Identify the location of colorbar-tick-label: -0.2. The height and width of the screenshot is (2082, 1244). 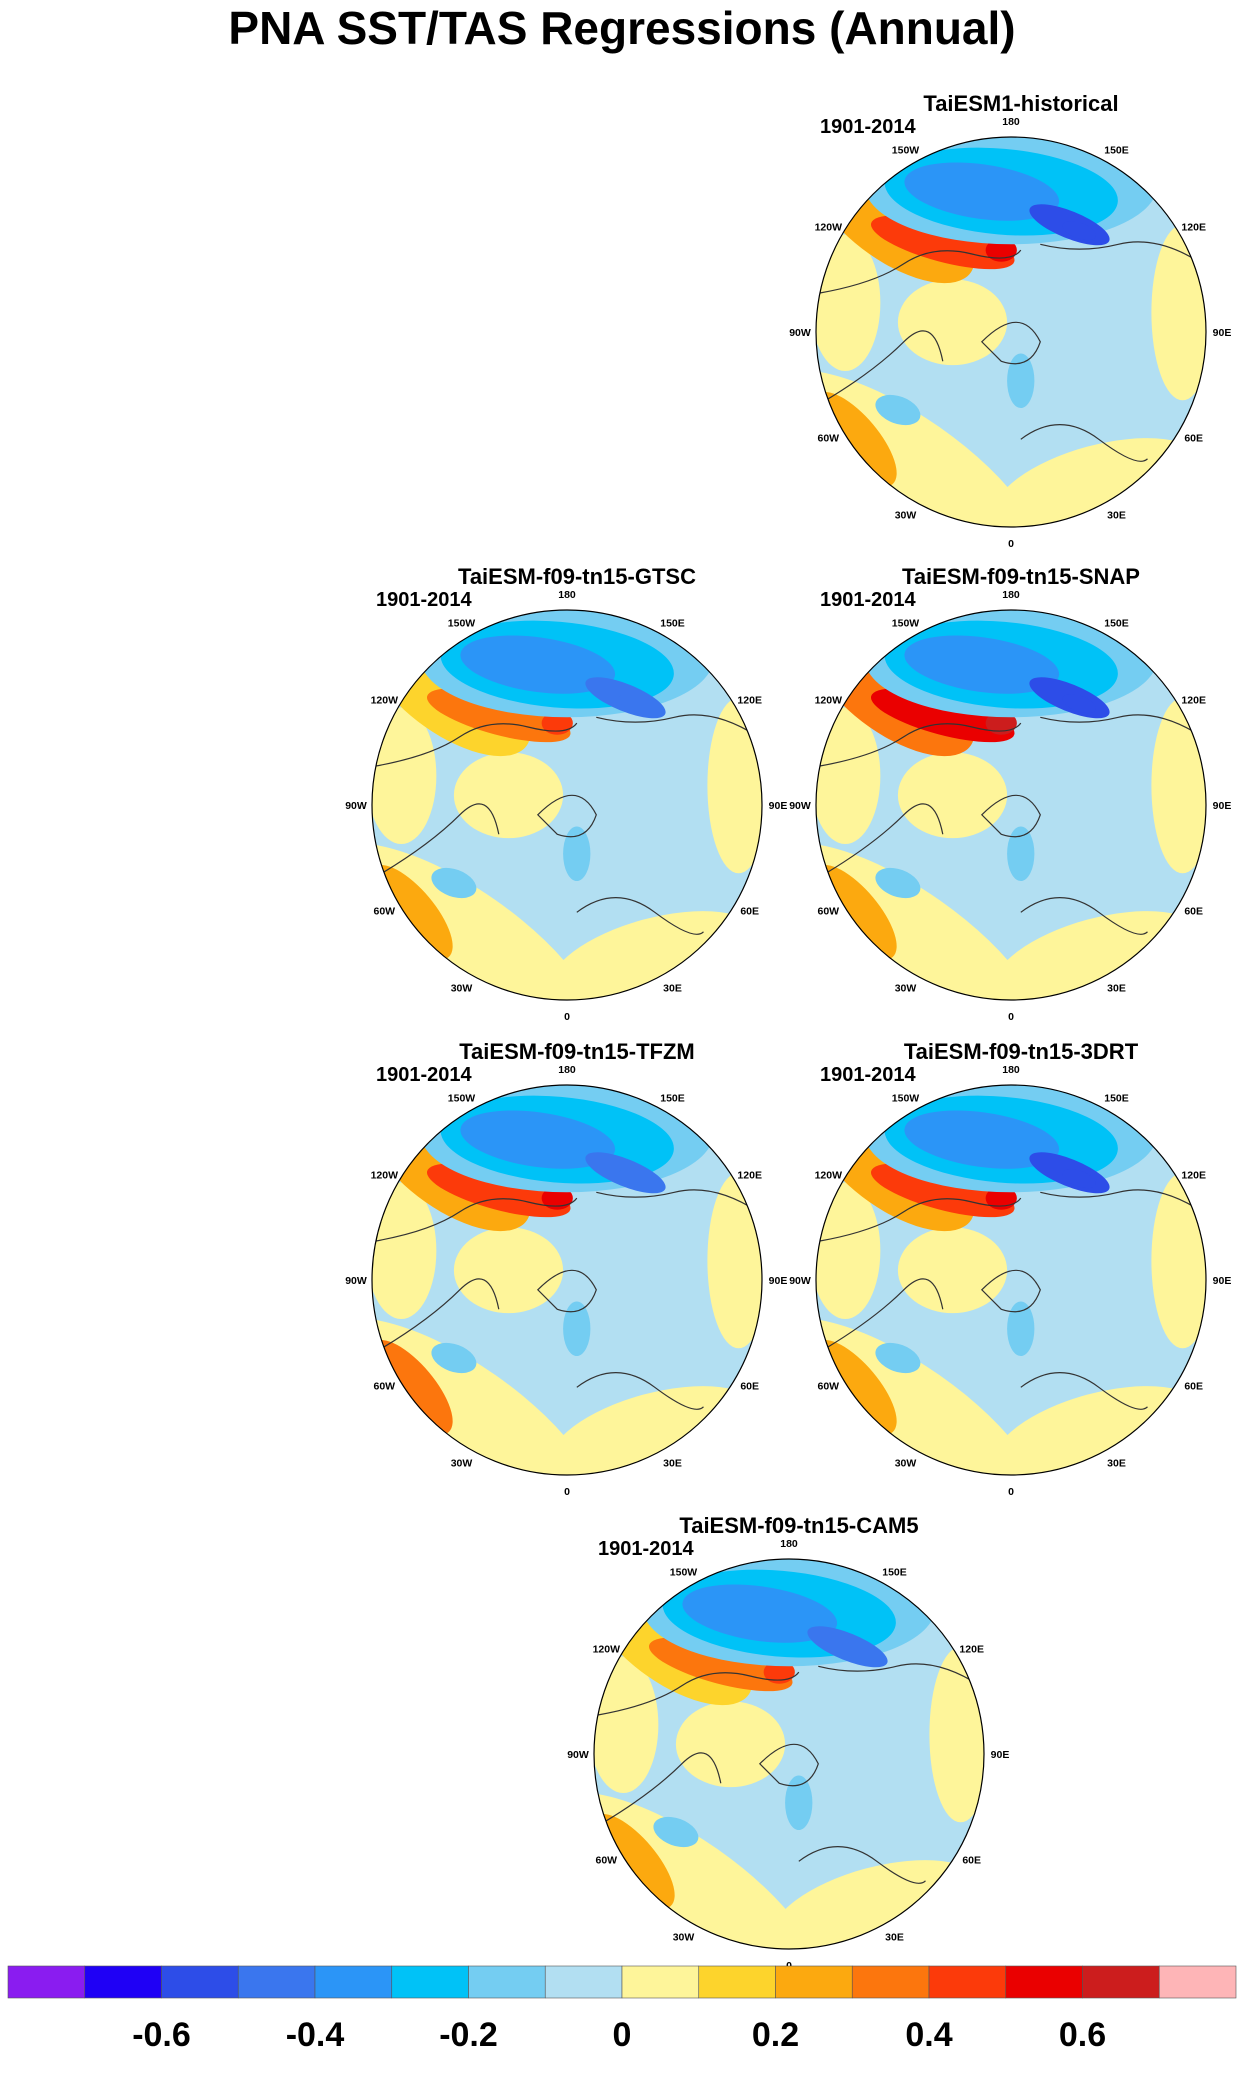
(468, 2035).